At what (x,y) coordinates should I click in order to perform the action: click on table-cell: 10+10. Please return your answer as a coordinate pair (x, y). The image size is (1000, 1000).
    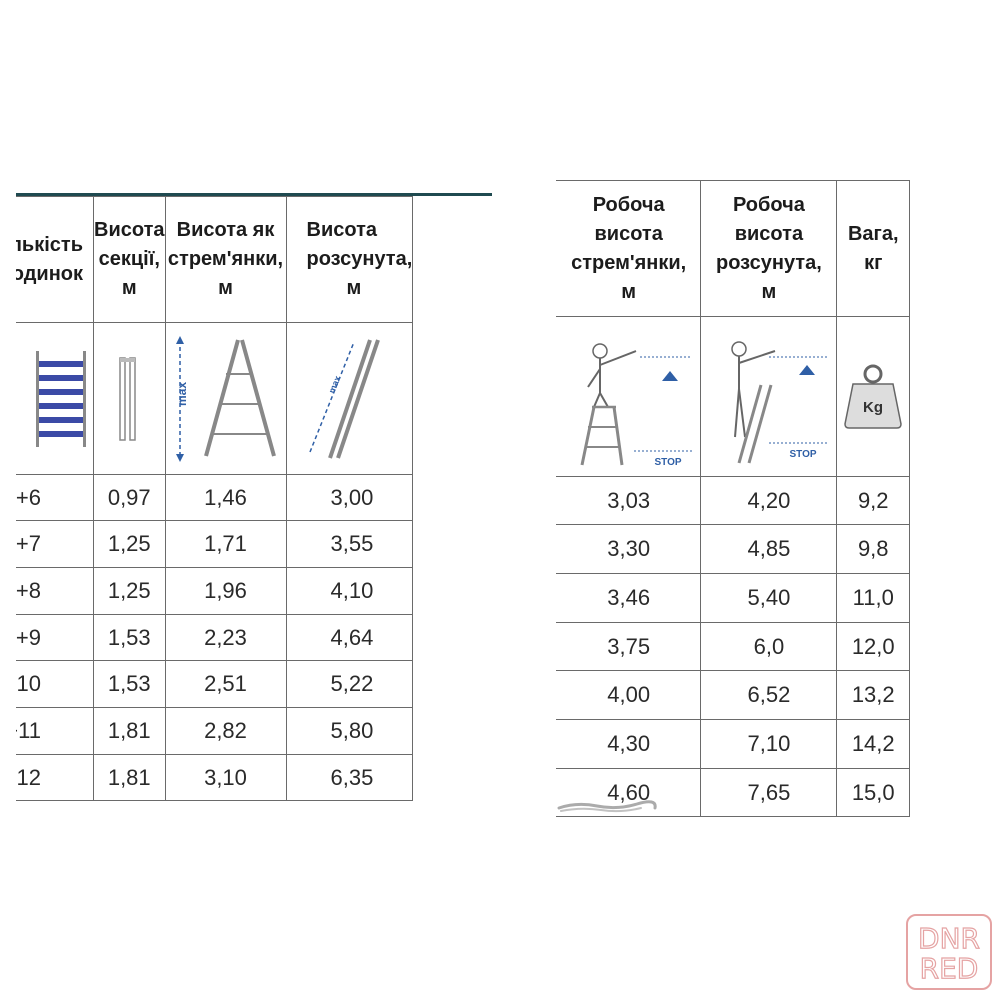
    Looking at the image, I should click on (55, 684).